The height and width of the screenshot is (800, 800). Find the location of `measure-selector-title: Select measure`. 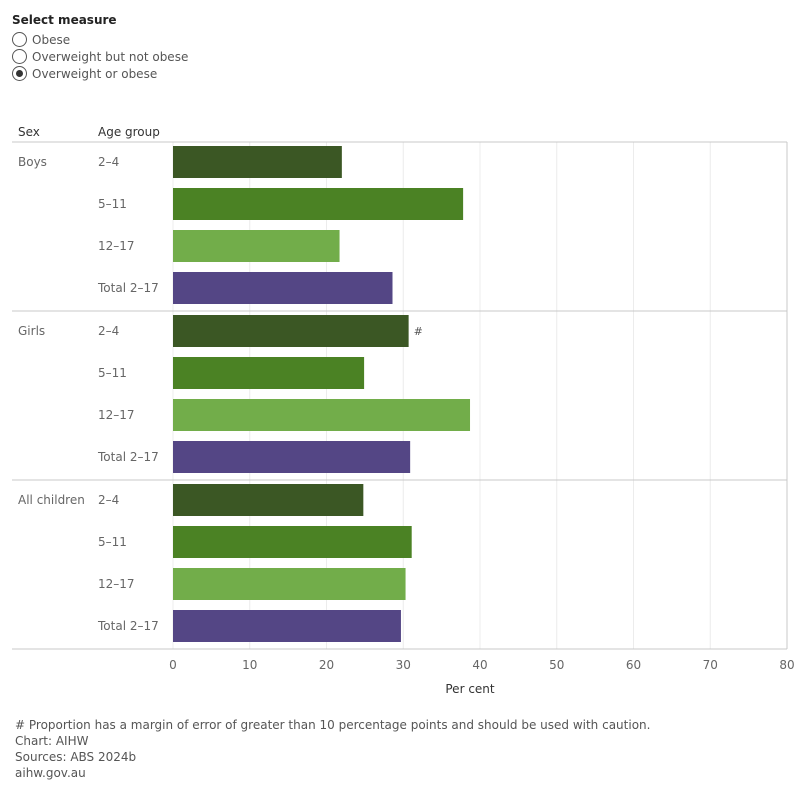

measure-selector-title: Select measure is located at coordinates (64, 20).